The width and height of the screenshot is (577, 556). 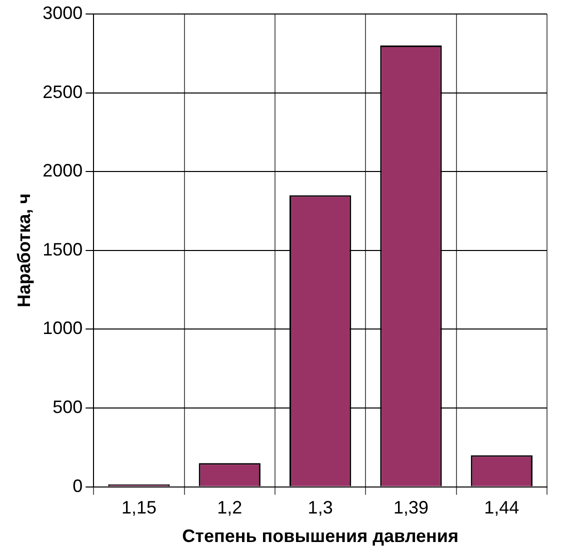 What do you see at coordinates (67, 406) in the screenshot?
I see `y-tick-label: 500` at bounding box center [67, 406].